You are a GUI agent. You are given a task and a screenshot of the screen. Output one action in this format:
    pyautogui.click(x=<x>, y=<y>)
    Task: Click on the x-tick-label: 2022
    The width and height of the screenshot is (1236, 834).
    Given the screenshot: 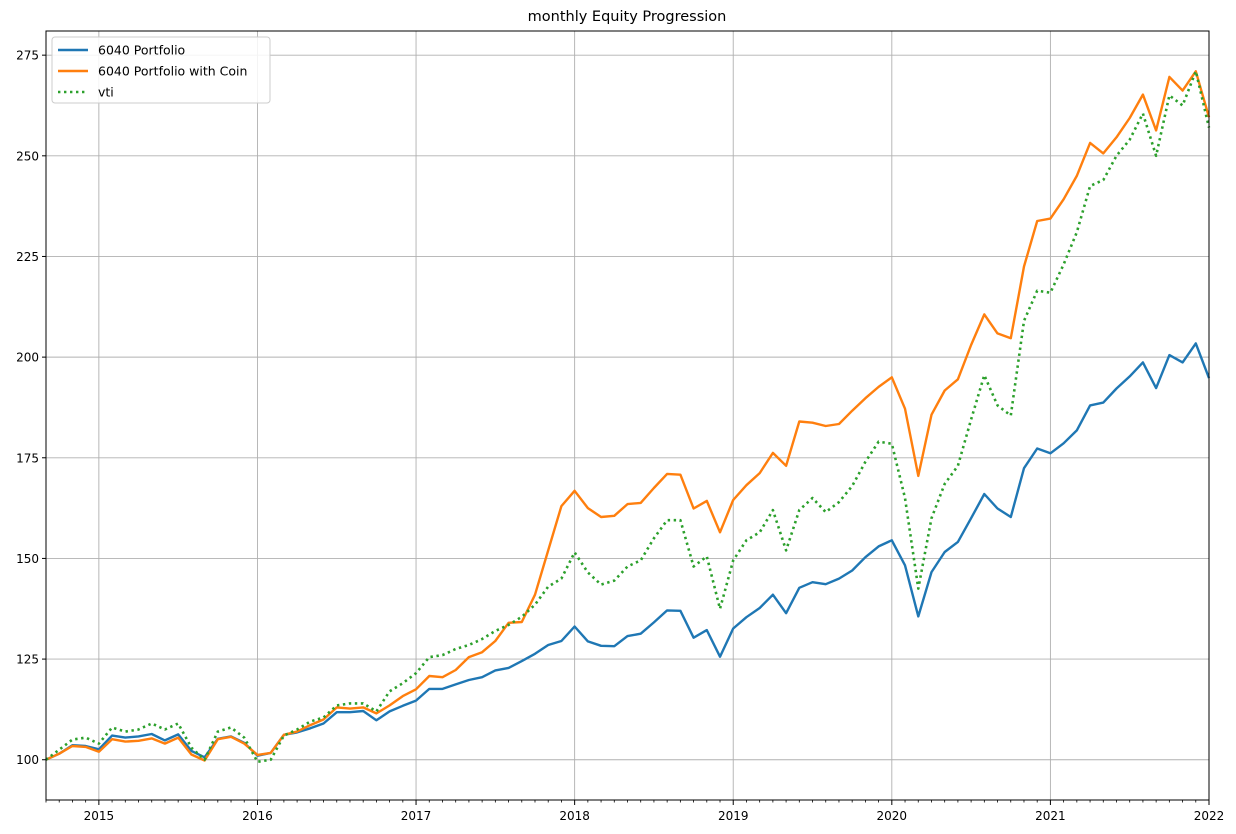 What is the action you would take?
    pyautogui.click(x=1209, y=816)
    